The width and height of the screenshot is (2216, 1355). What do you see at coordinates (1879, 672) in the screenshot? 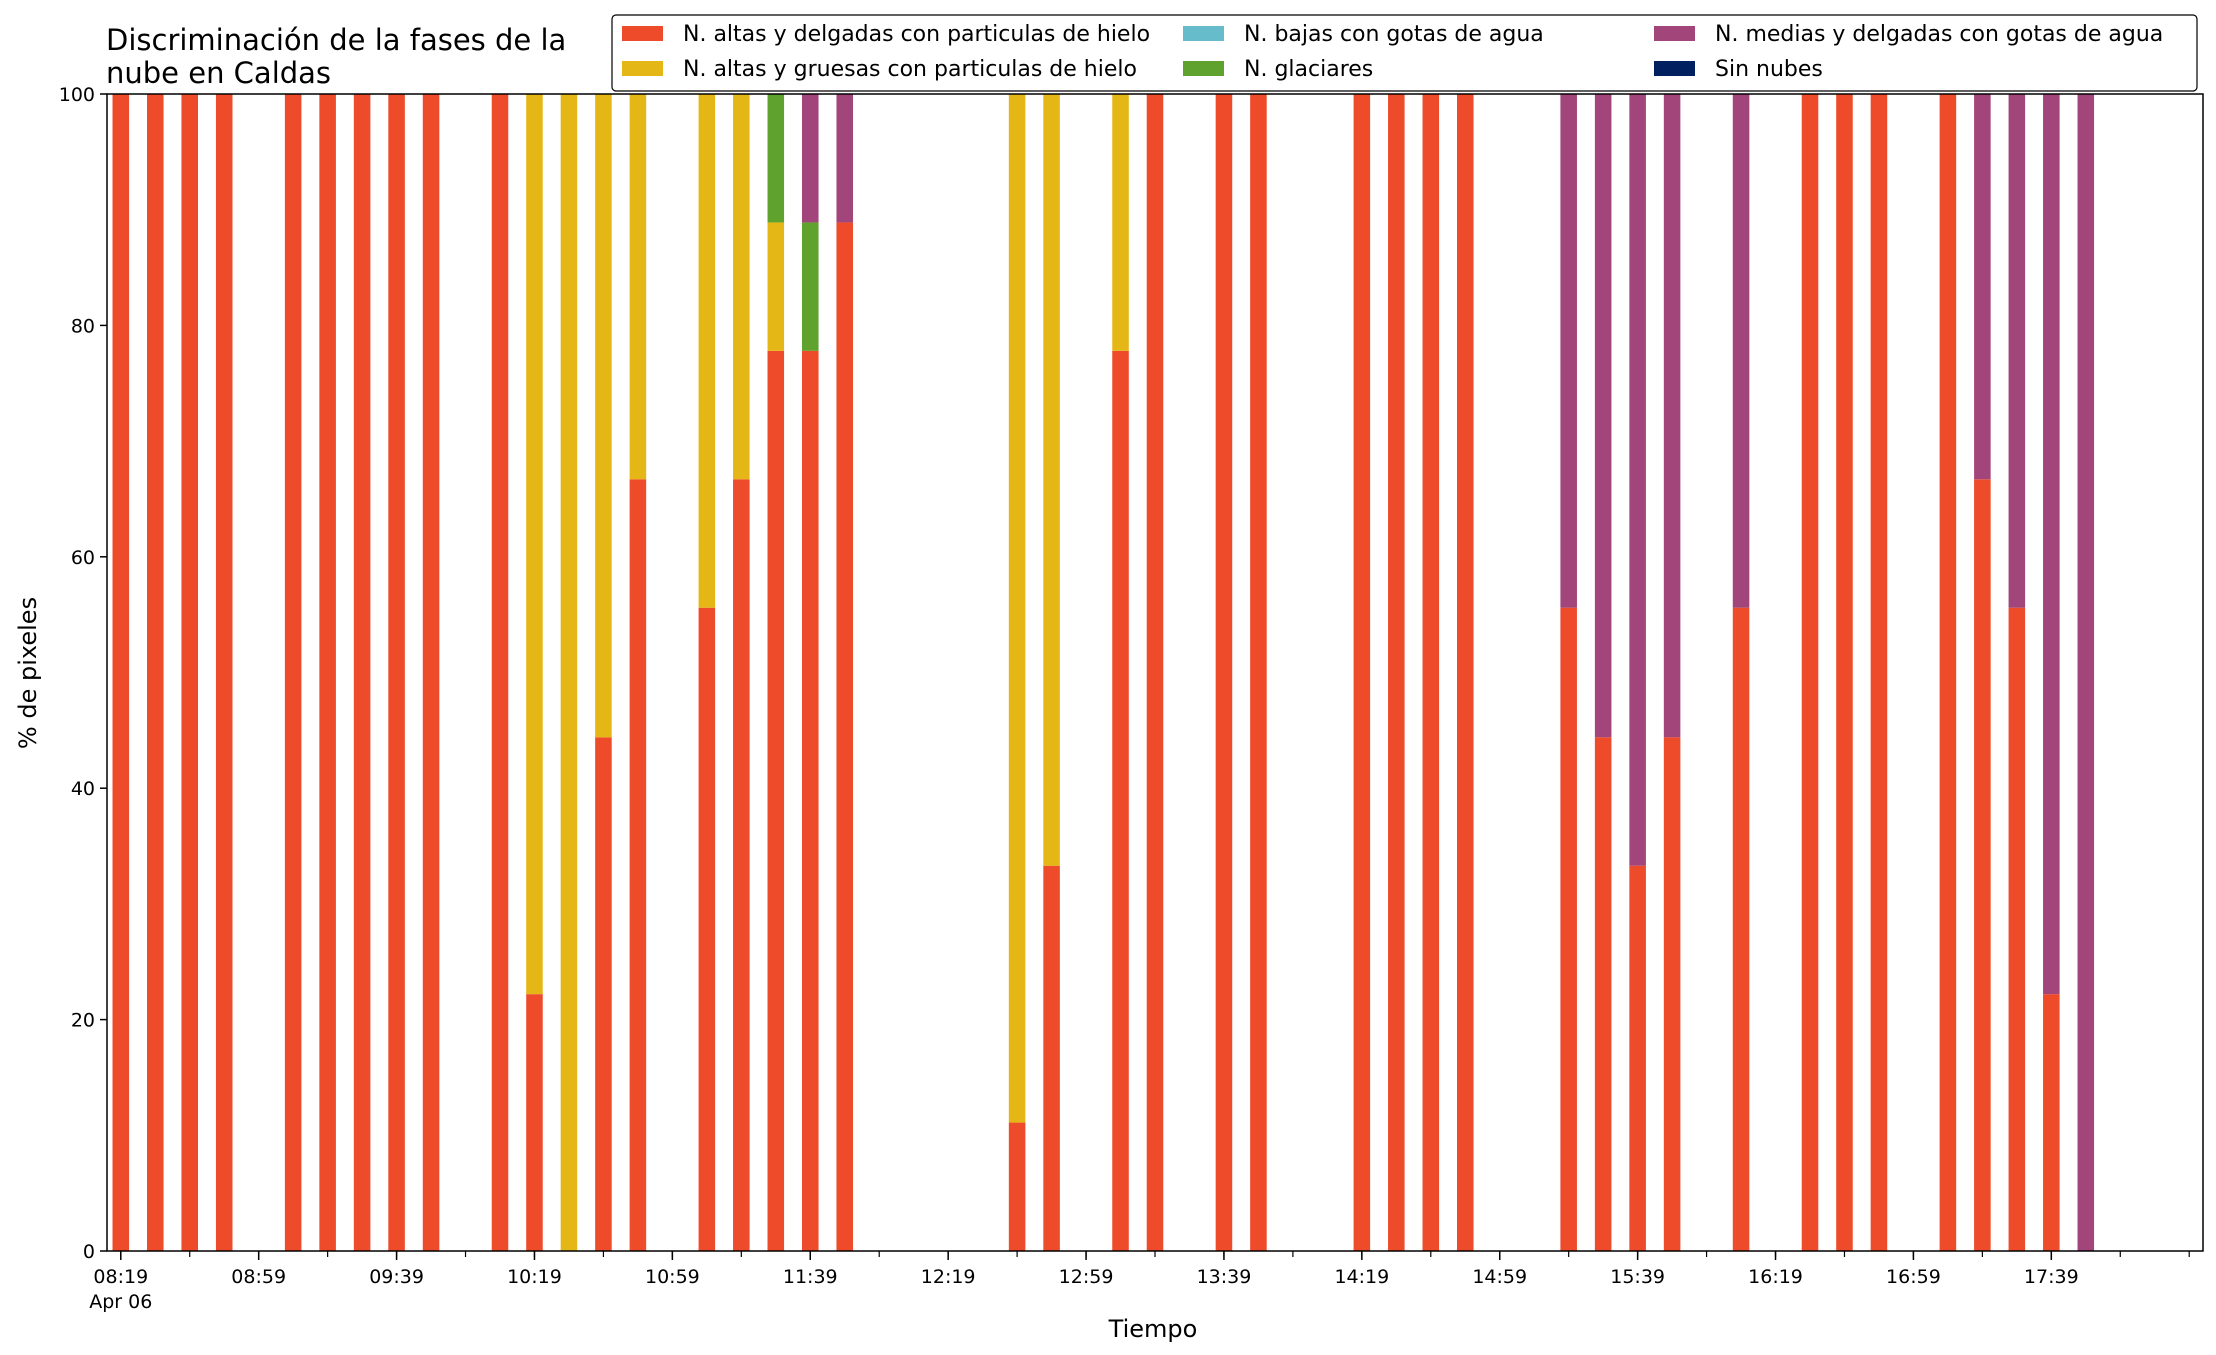
I see `bar-segment-1649-s0` at bounding box center [1879, 672].